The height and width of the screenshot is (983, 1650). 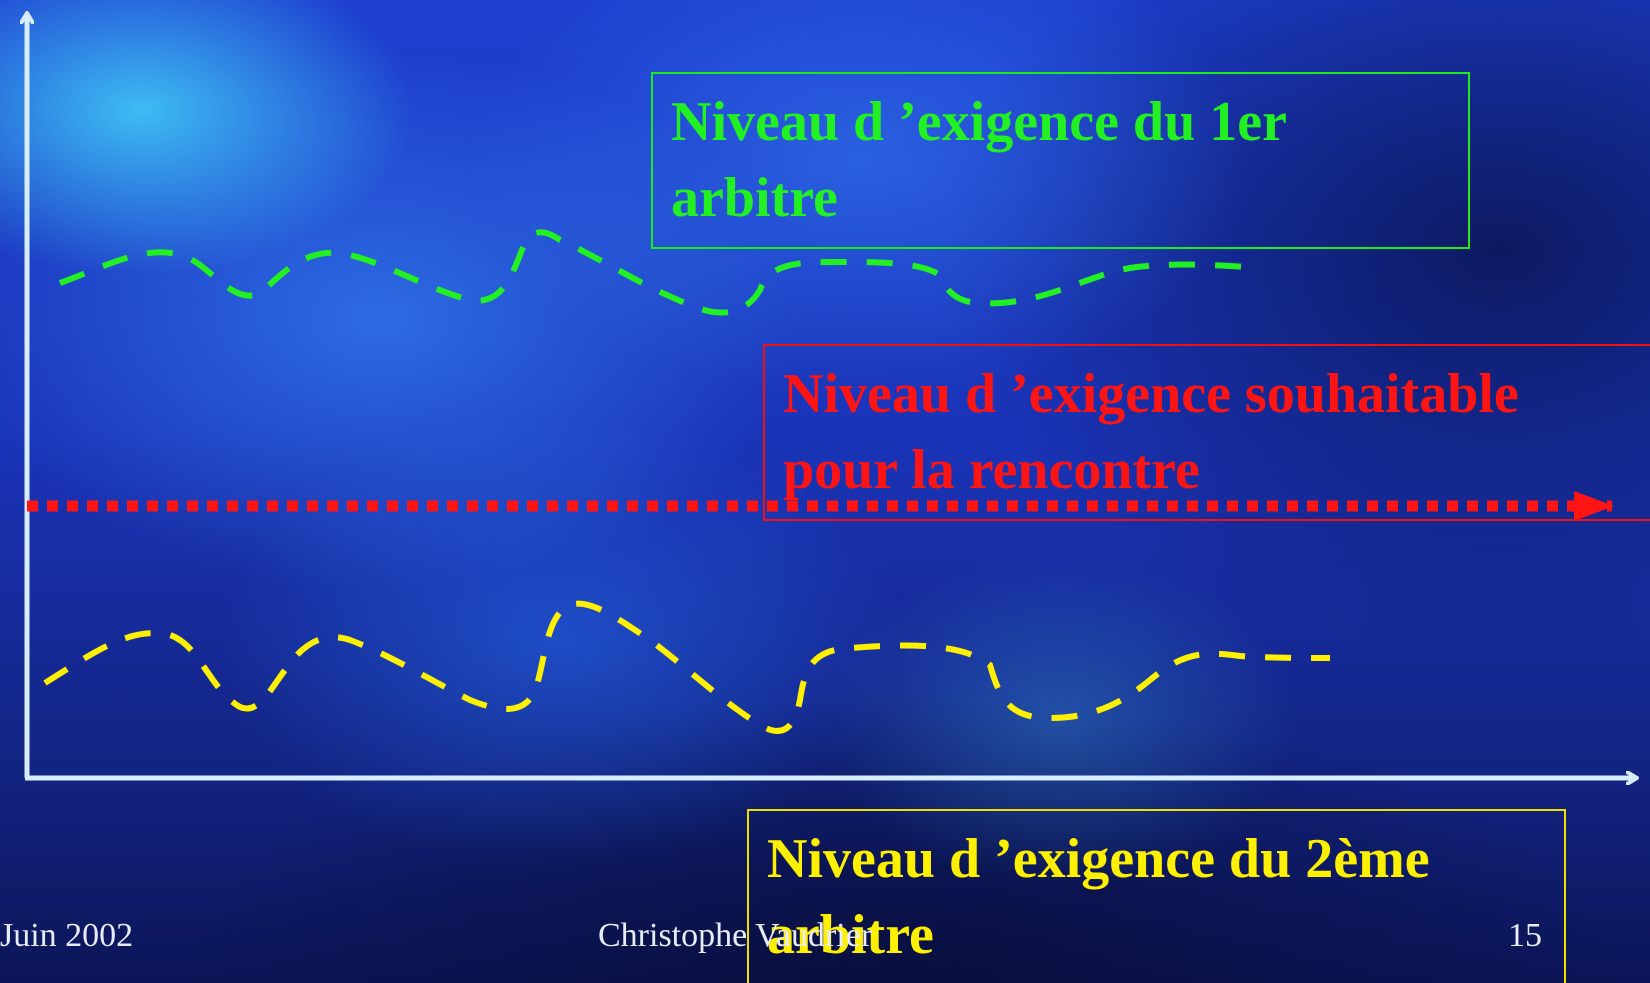 I want to click on first-referee-label: Niveau d ’exigence du 1er arbitre, so click(x=1060, y=160).